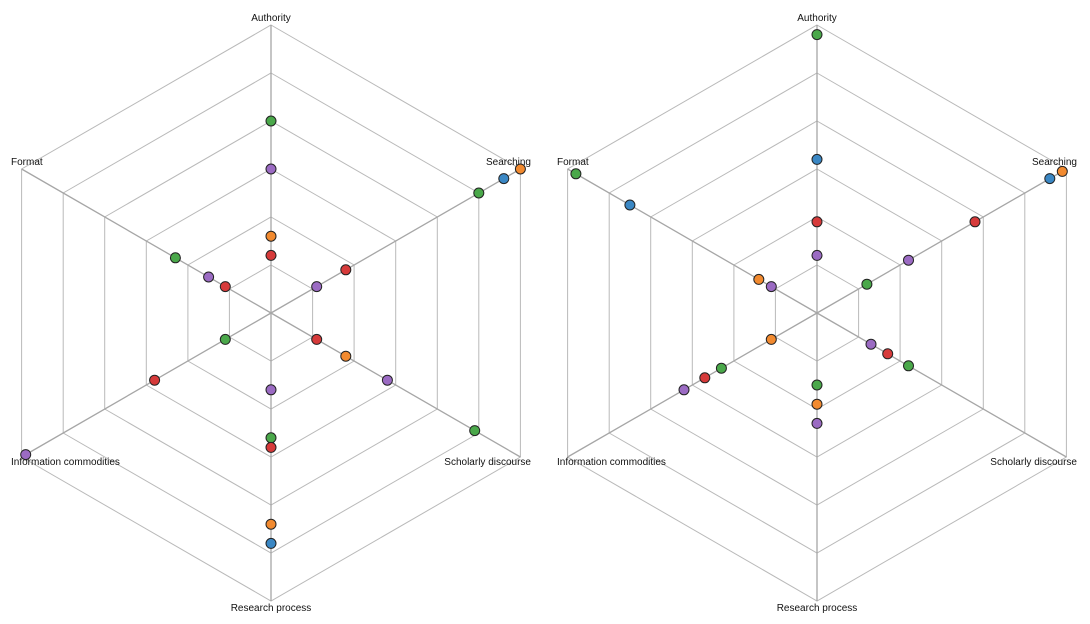  Describe the element at coordinates (225, 287) in the screenshot. I see `data-point-s3-format` at that location.